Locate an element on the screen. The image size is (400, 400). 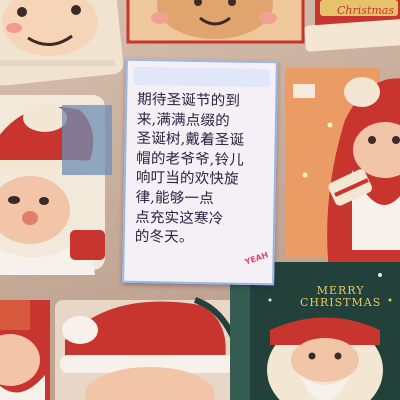
note-line: 律,能够一点 is located at coordinates (174, 198).